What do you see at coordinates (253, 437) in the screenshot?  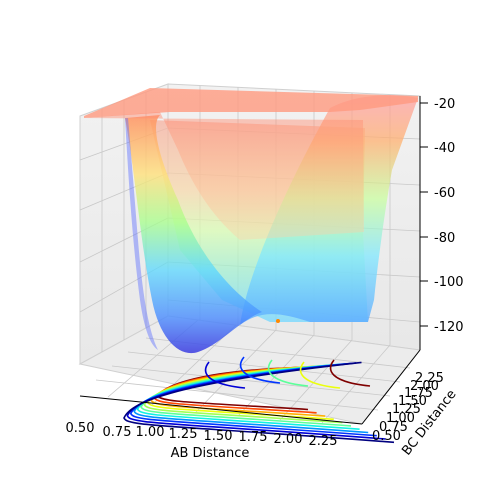 I see `x-tick-label: 1.75` at bounding box center [253, 437].